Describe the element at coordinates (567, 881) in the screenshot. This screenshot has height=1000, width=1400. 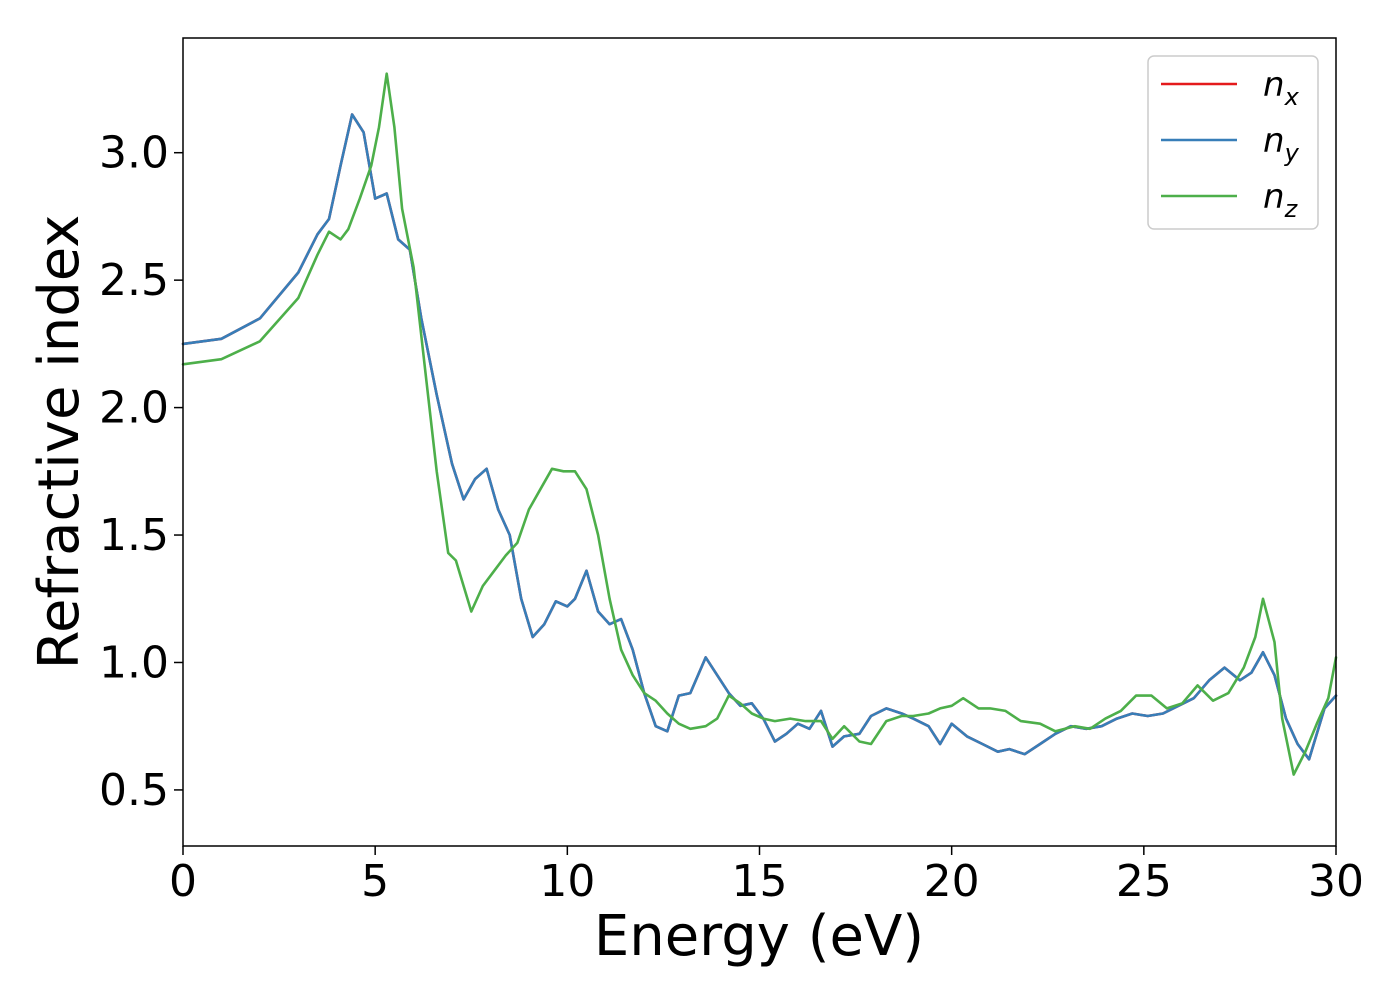
I see `x-tick-label: 10` at that location.